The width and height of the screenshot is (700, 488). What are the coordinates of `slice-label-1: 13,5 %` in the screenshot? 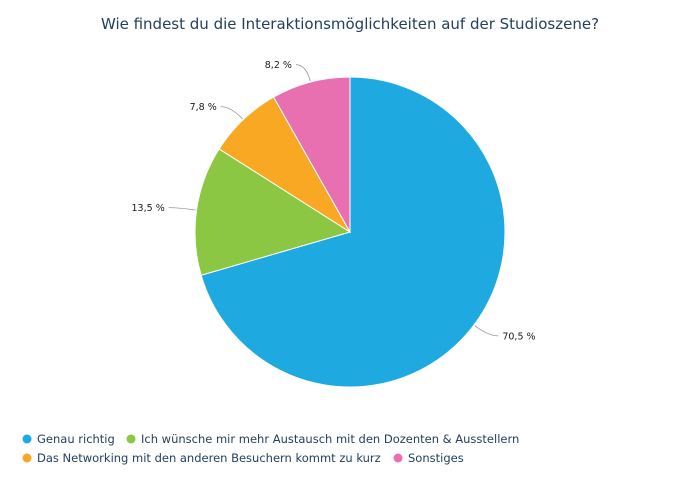 It's located at (148, 208).